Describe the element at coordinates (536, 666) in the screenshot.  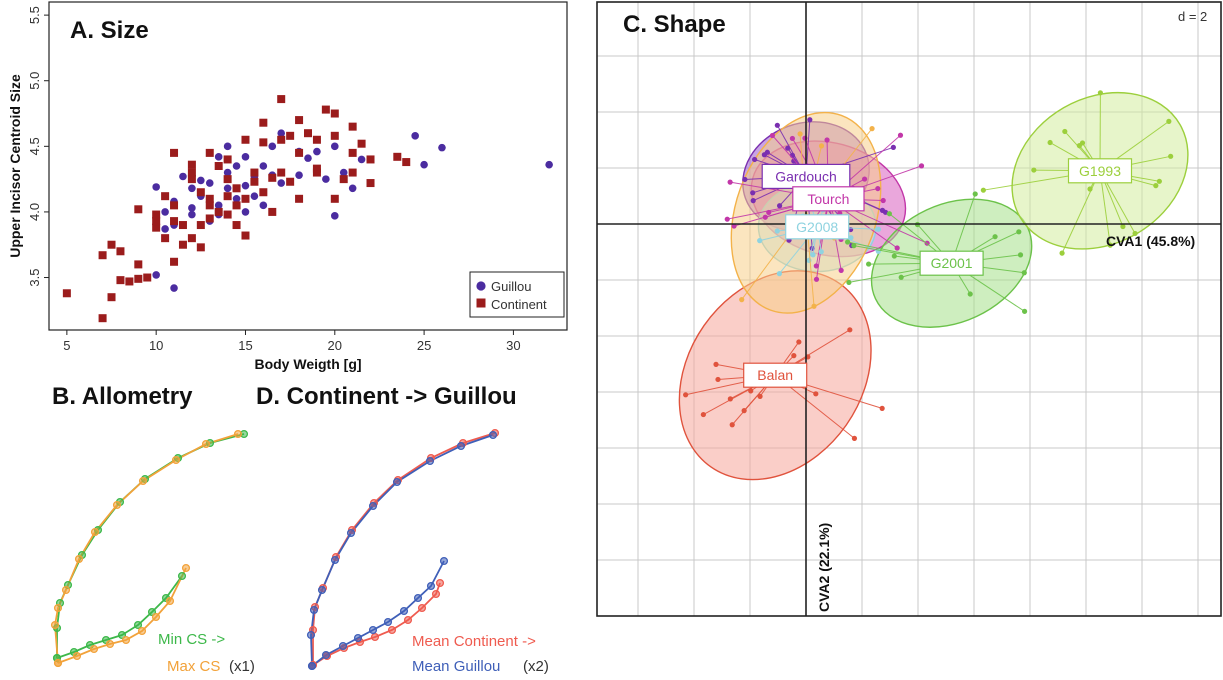
I see `panel-d-legend-scale: (x2)` at that location.